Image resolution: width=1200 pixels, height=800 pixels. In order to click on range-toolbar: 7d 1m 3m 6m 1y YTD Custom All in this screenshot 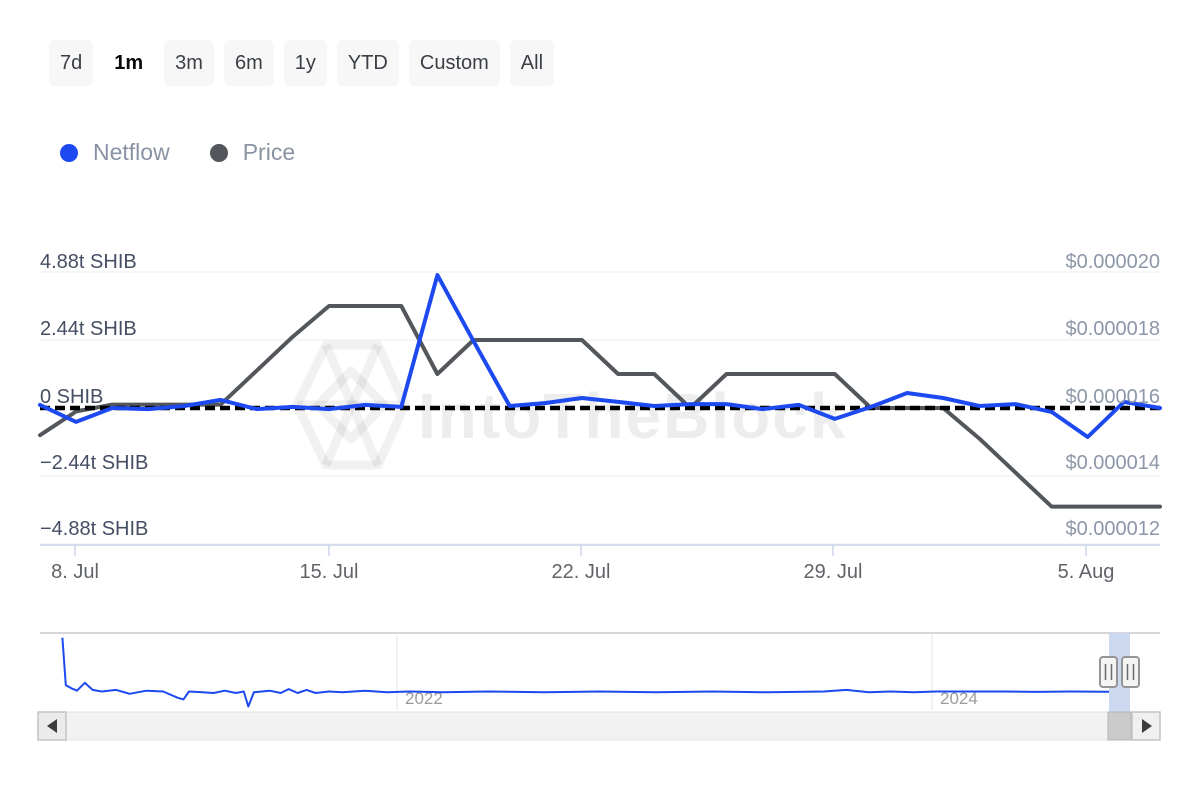, I will do `click(302, 63)`.